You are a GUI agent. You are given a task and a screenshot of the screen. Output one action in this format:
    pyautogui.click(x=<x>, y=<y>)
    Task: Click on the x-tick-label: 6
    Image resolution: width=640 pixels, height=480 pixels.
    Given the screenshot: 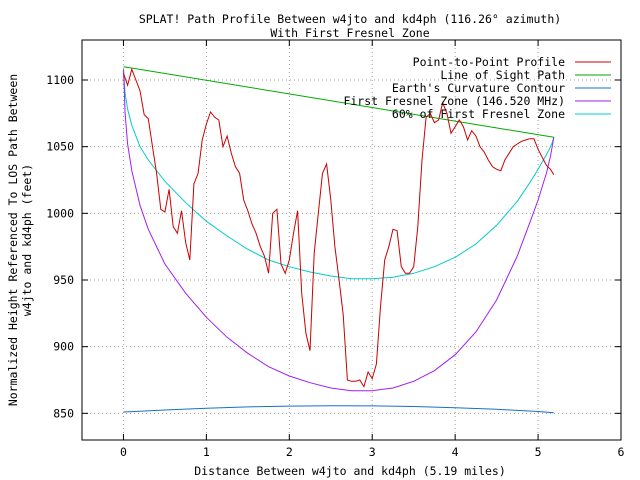 What is the action you would take?
    pyautogui.click(x=621, y=452)
    